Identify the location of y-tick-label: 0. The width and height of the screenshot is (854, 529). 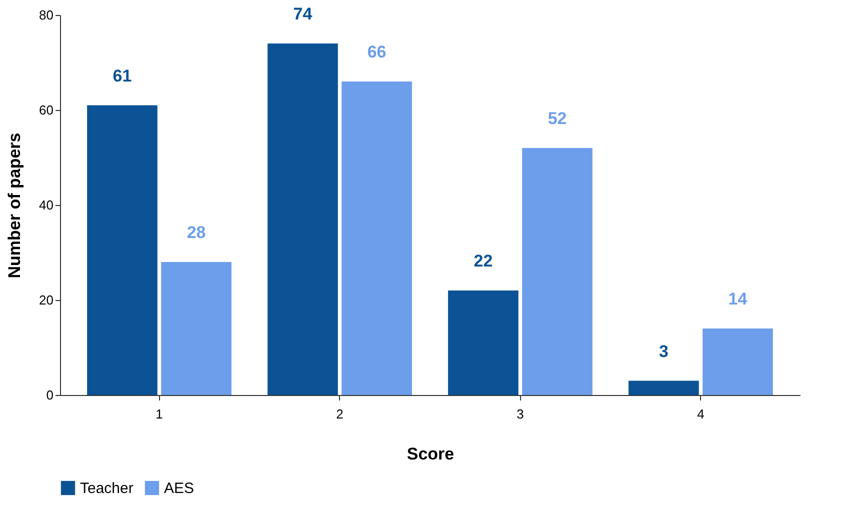
(50, 395).